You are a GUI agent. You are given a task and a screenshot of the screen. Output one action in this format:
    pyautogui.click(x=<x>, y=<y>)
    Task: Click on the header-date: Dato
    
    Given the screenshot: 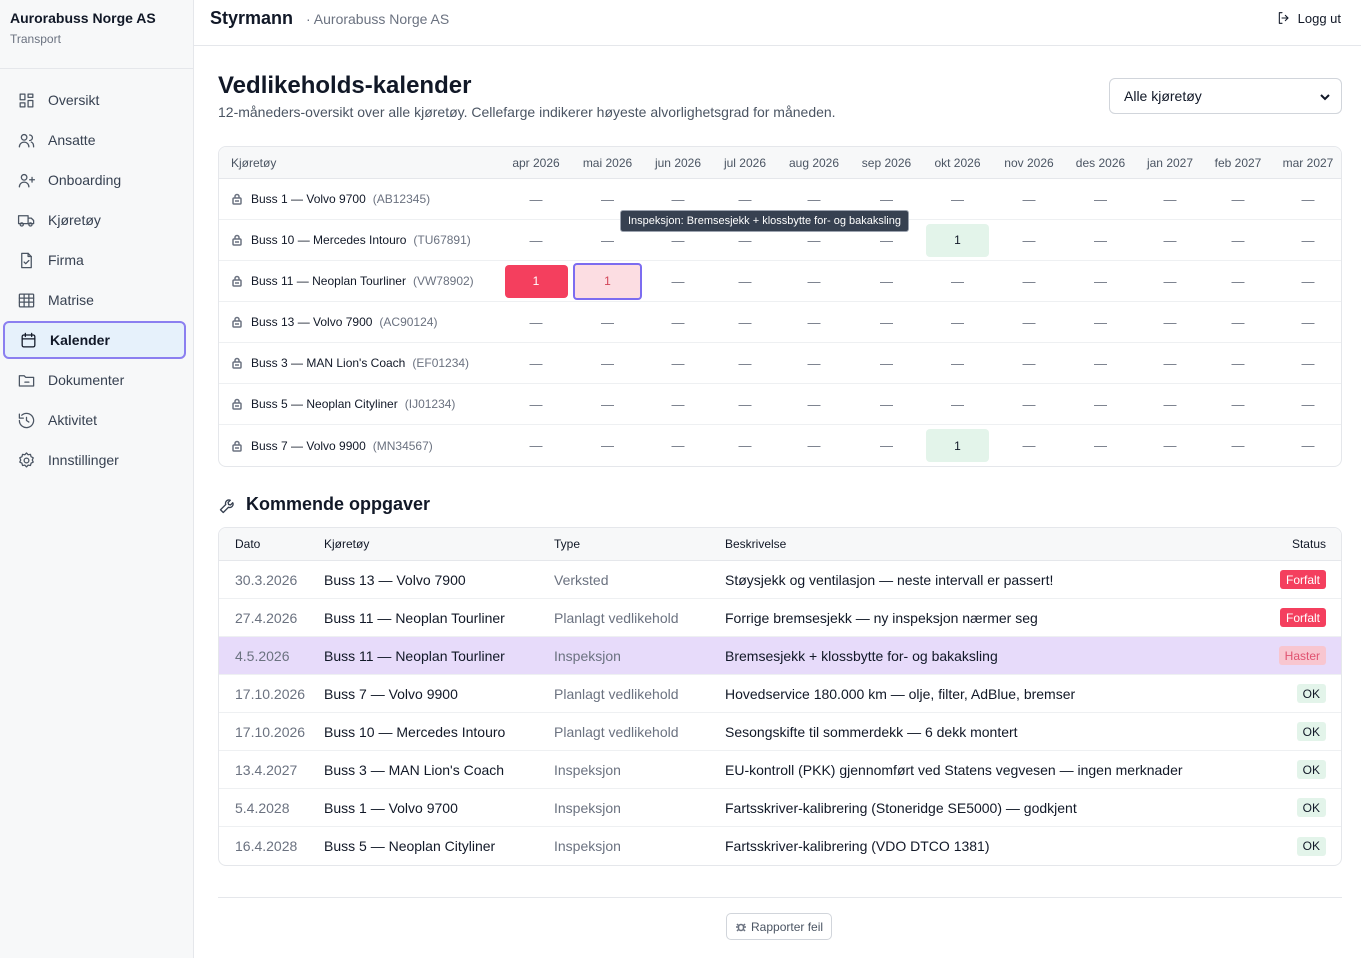 What is the action you would take?
    pyautogui.click(x=248, y=544)
    